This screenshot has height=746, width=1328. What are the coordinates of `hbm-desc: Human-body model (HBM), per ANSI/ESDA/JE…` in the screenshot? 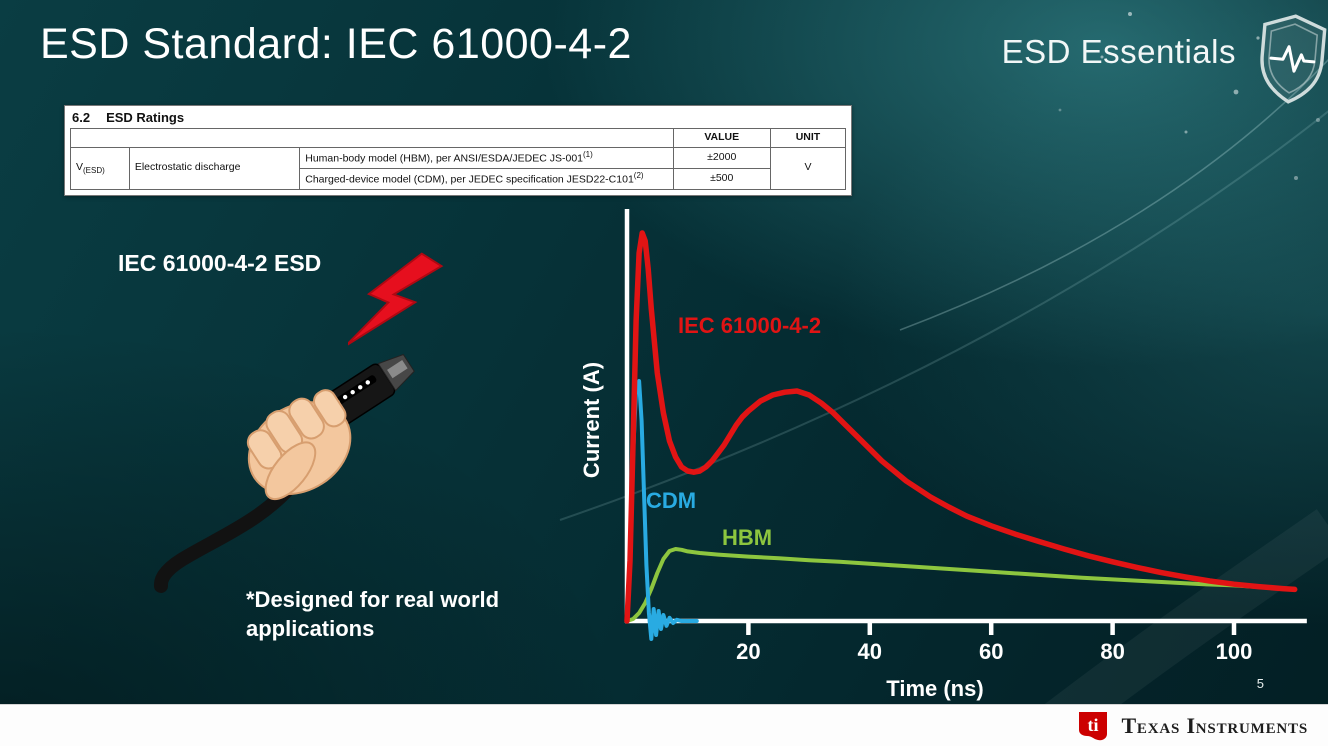 It's located at (444, 158).